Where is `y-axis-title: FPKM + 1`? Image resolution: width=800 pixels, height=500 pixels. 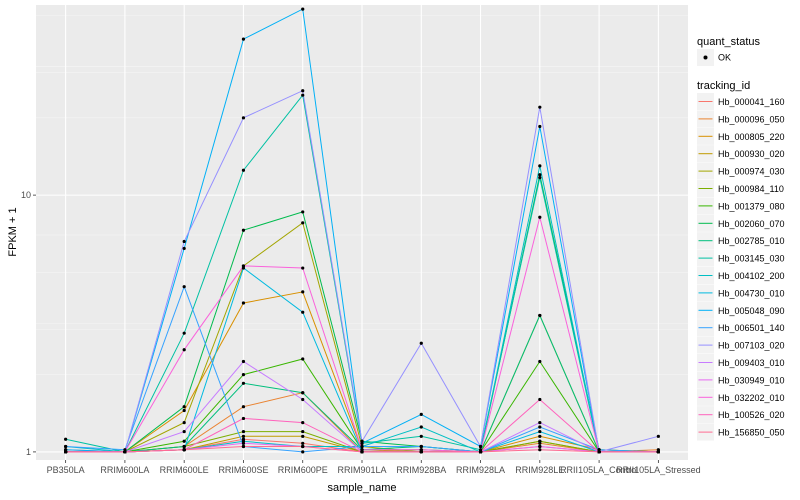
y-axis-title: FPKM + 1 is located at coordinates (13, 231).